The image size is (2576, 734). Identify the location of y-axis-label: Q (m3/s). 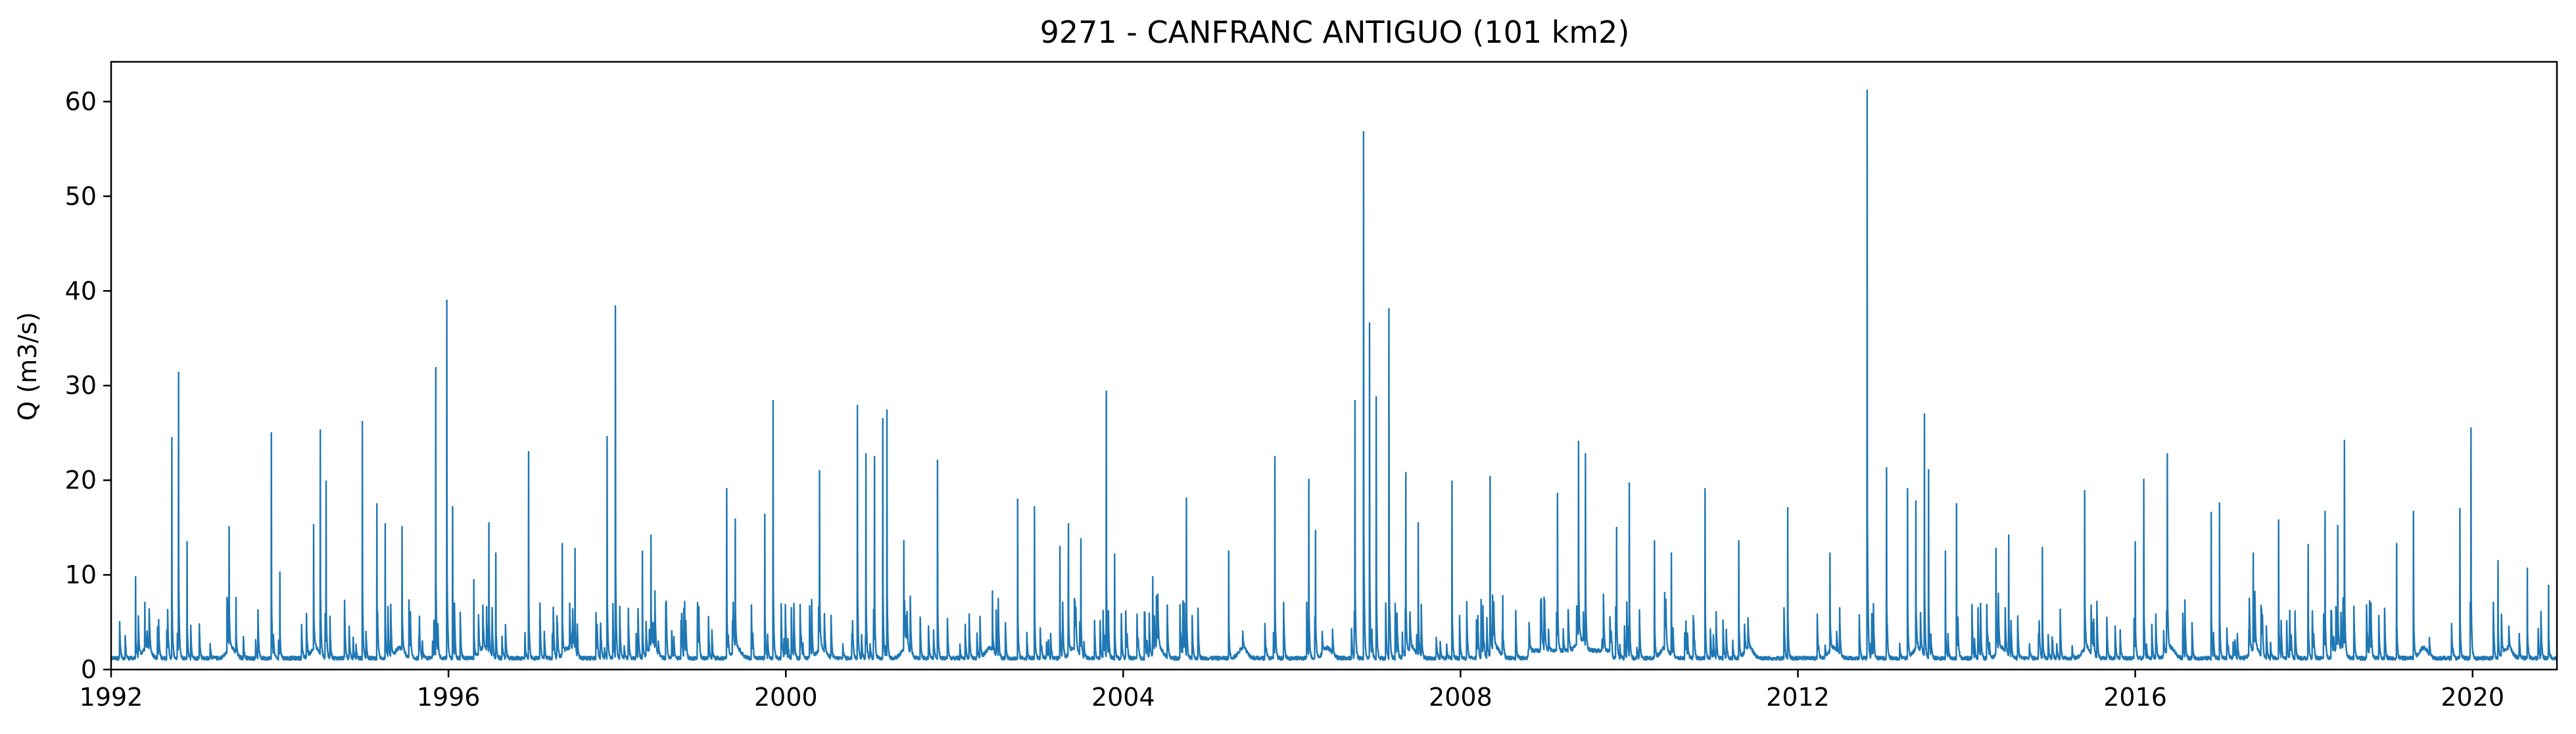
(27, 366).